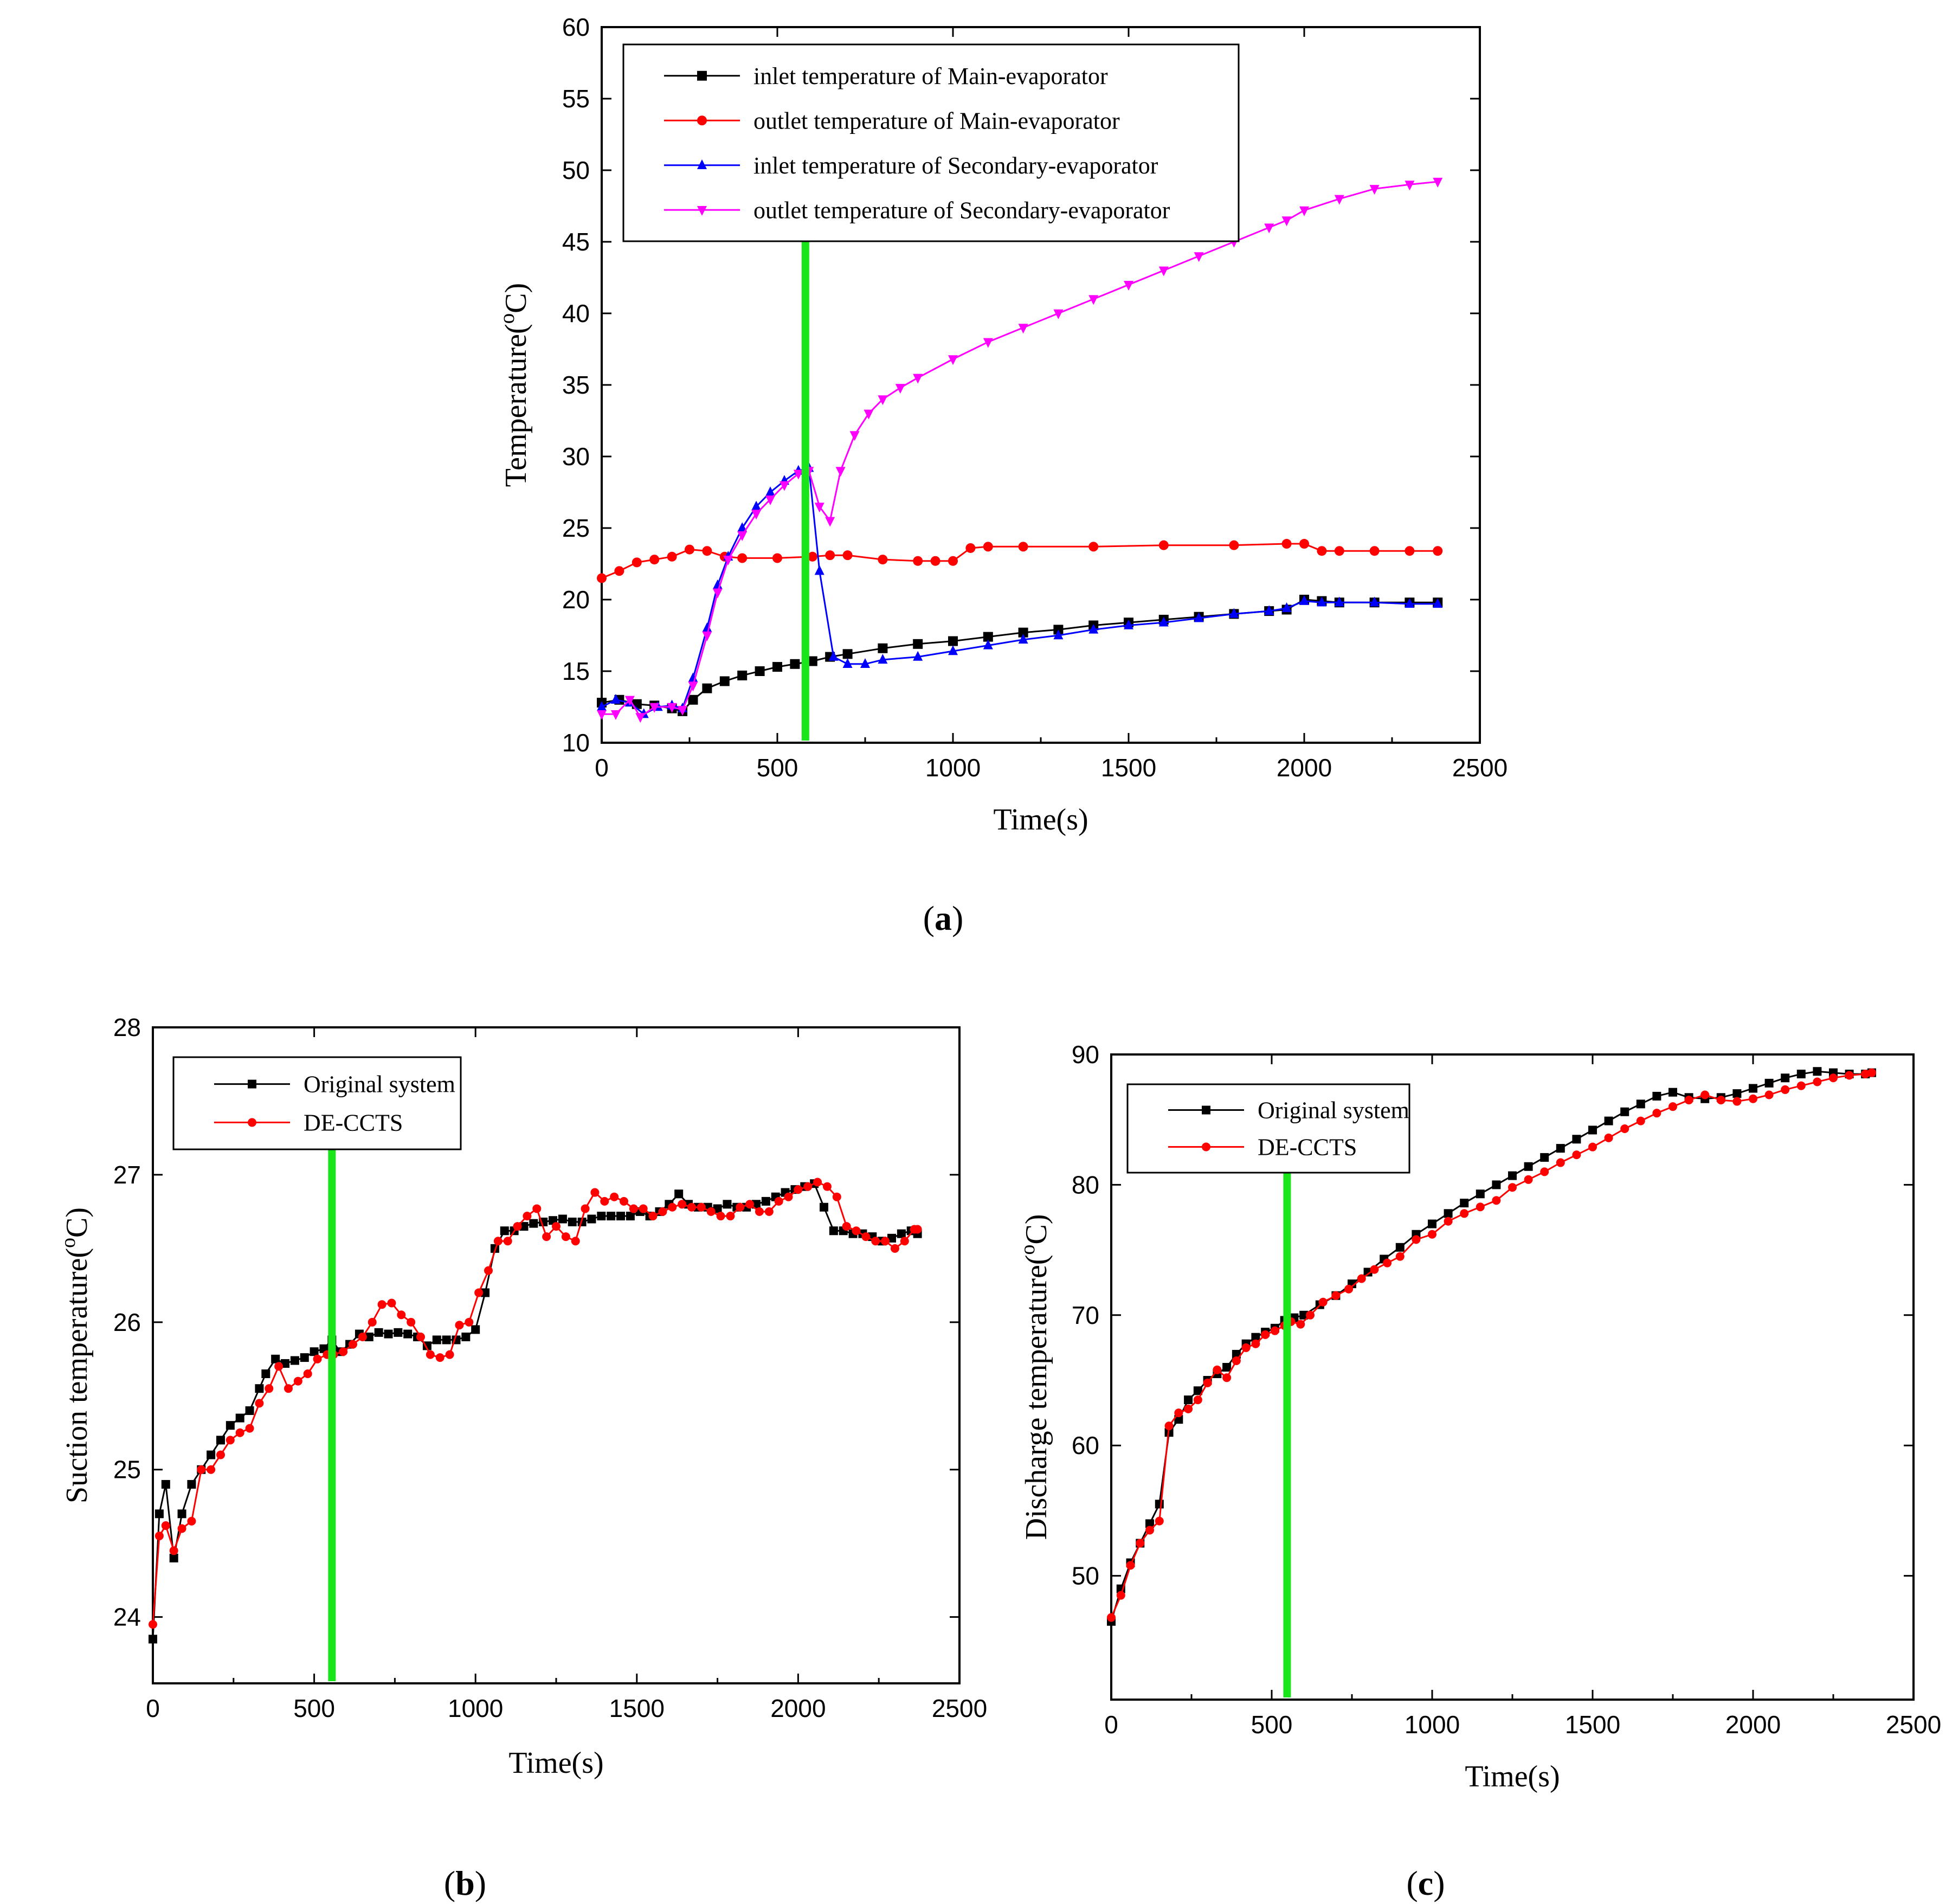 This screenshot has width=1952, height=1904. What do you see at coordinates (576, 600) in the screenshot?
I see `y-tick-label: 20` at bounding box center [576, 600].